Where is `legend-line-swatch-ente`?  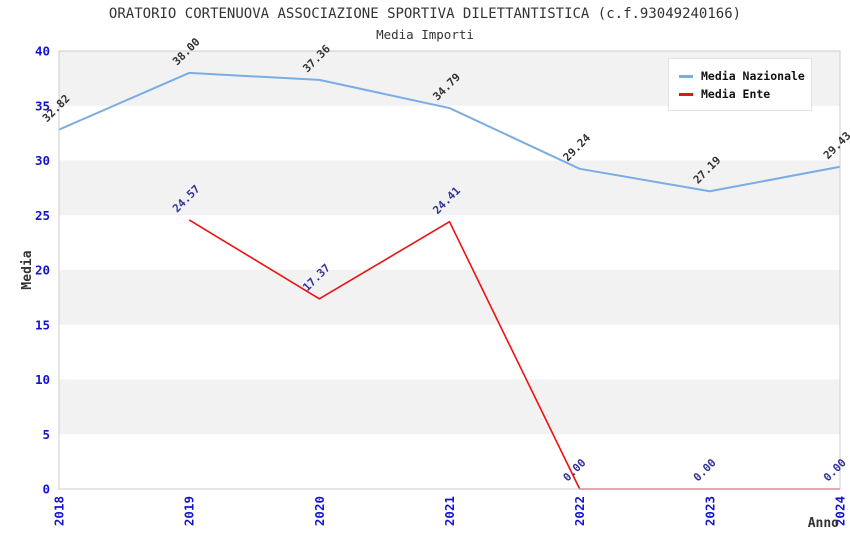 legend-line-swatch-ente is located at coordinates (686, 94).